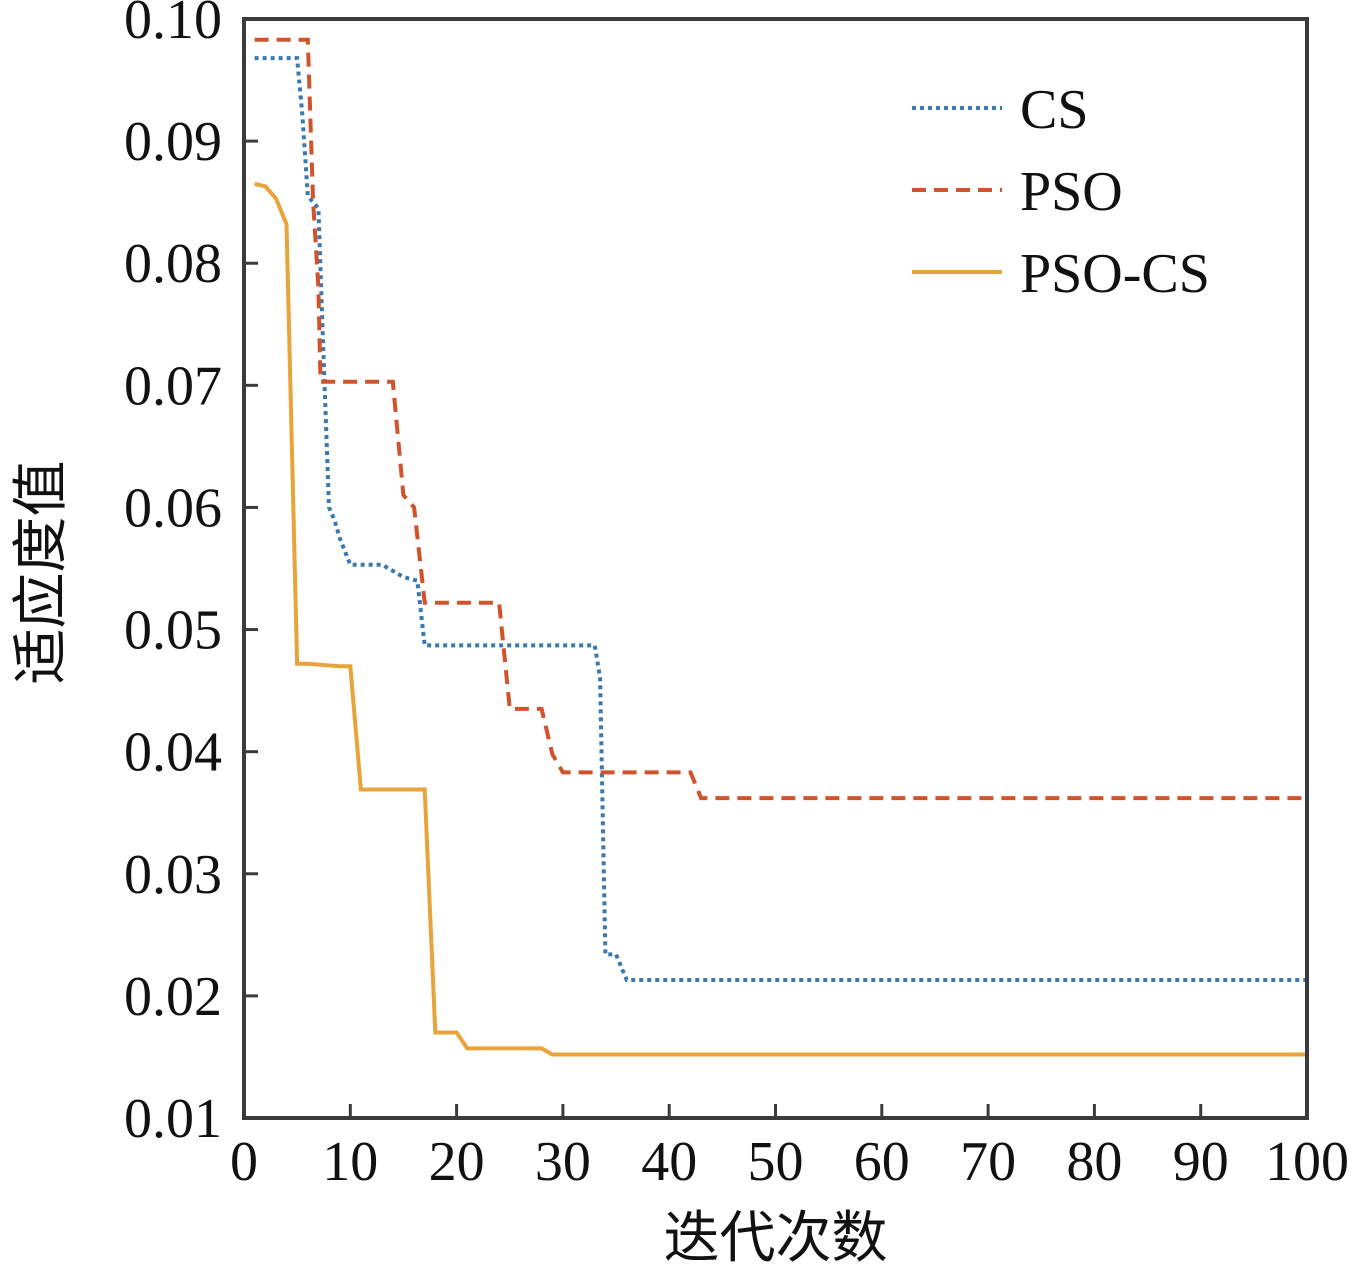 This screenshot has height=1266, width=1354. I want to click on x-tick-label: 70, so click(988, 1162).